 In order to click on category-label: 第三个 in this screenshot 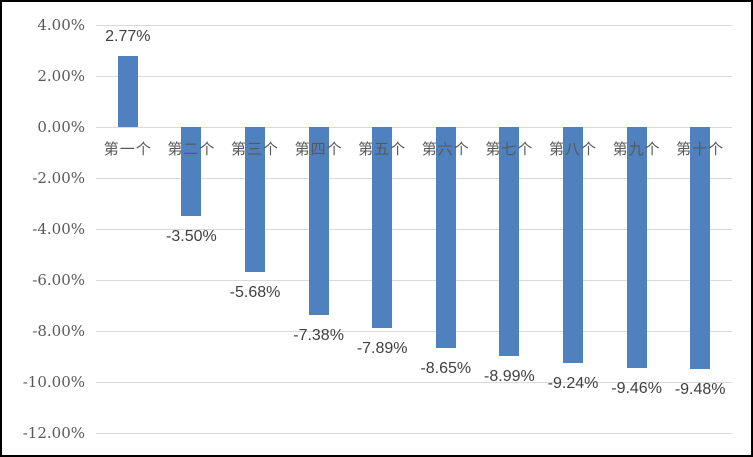, I will do `click(254, 149)`.